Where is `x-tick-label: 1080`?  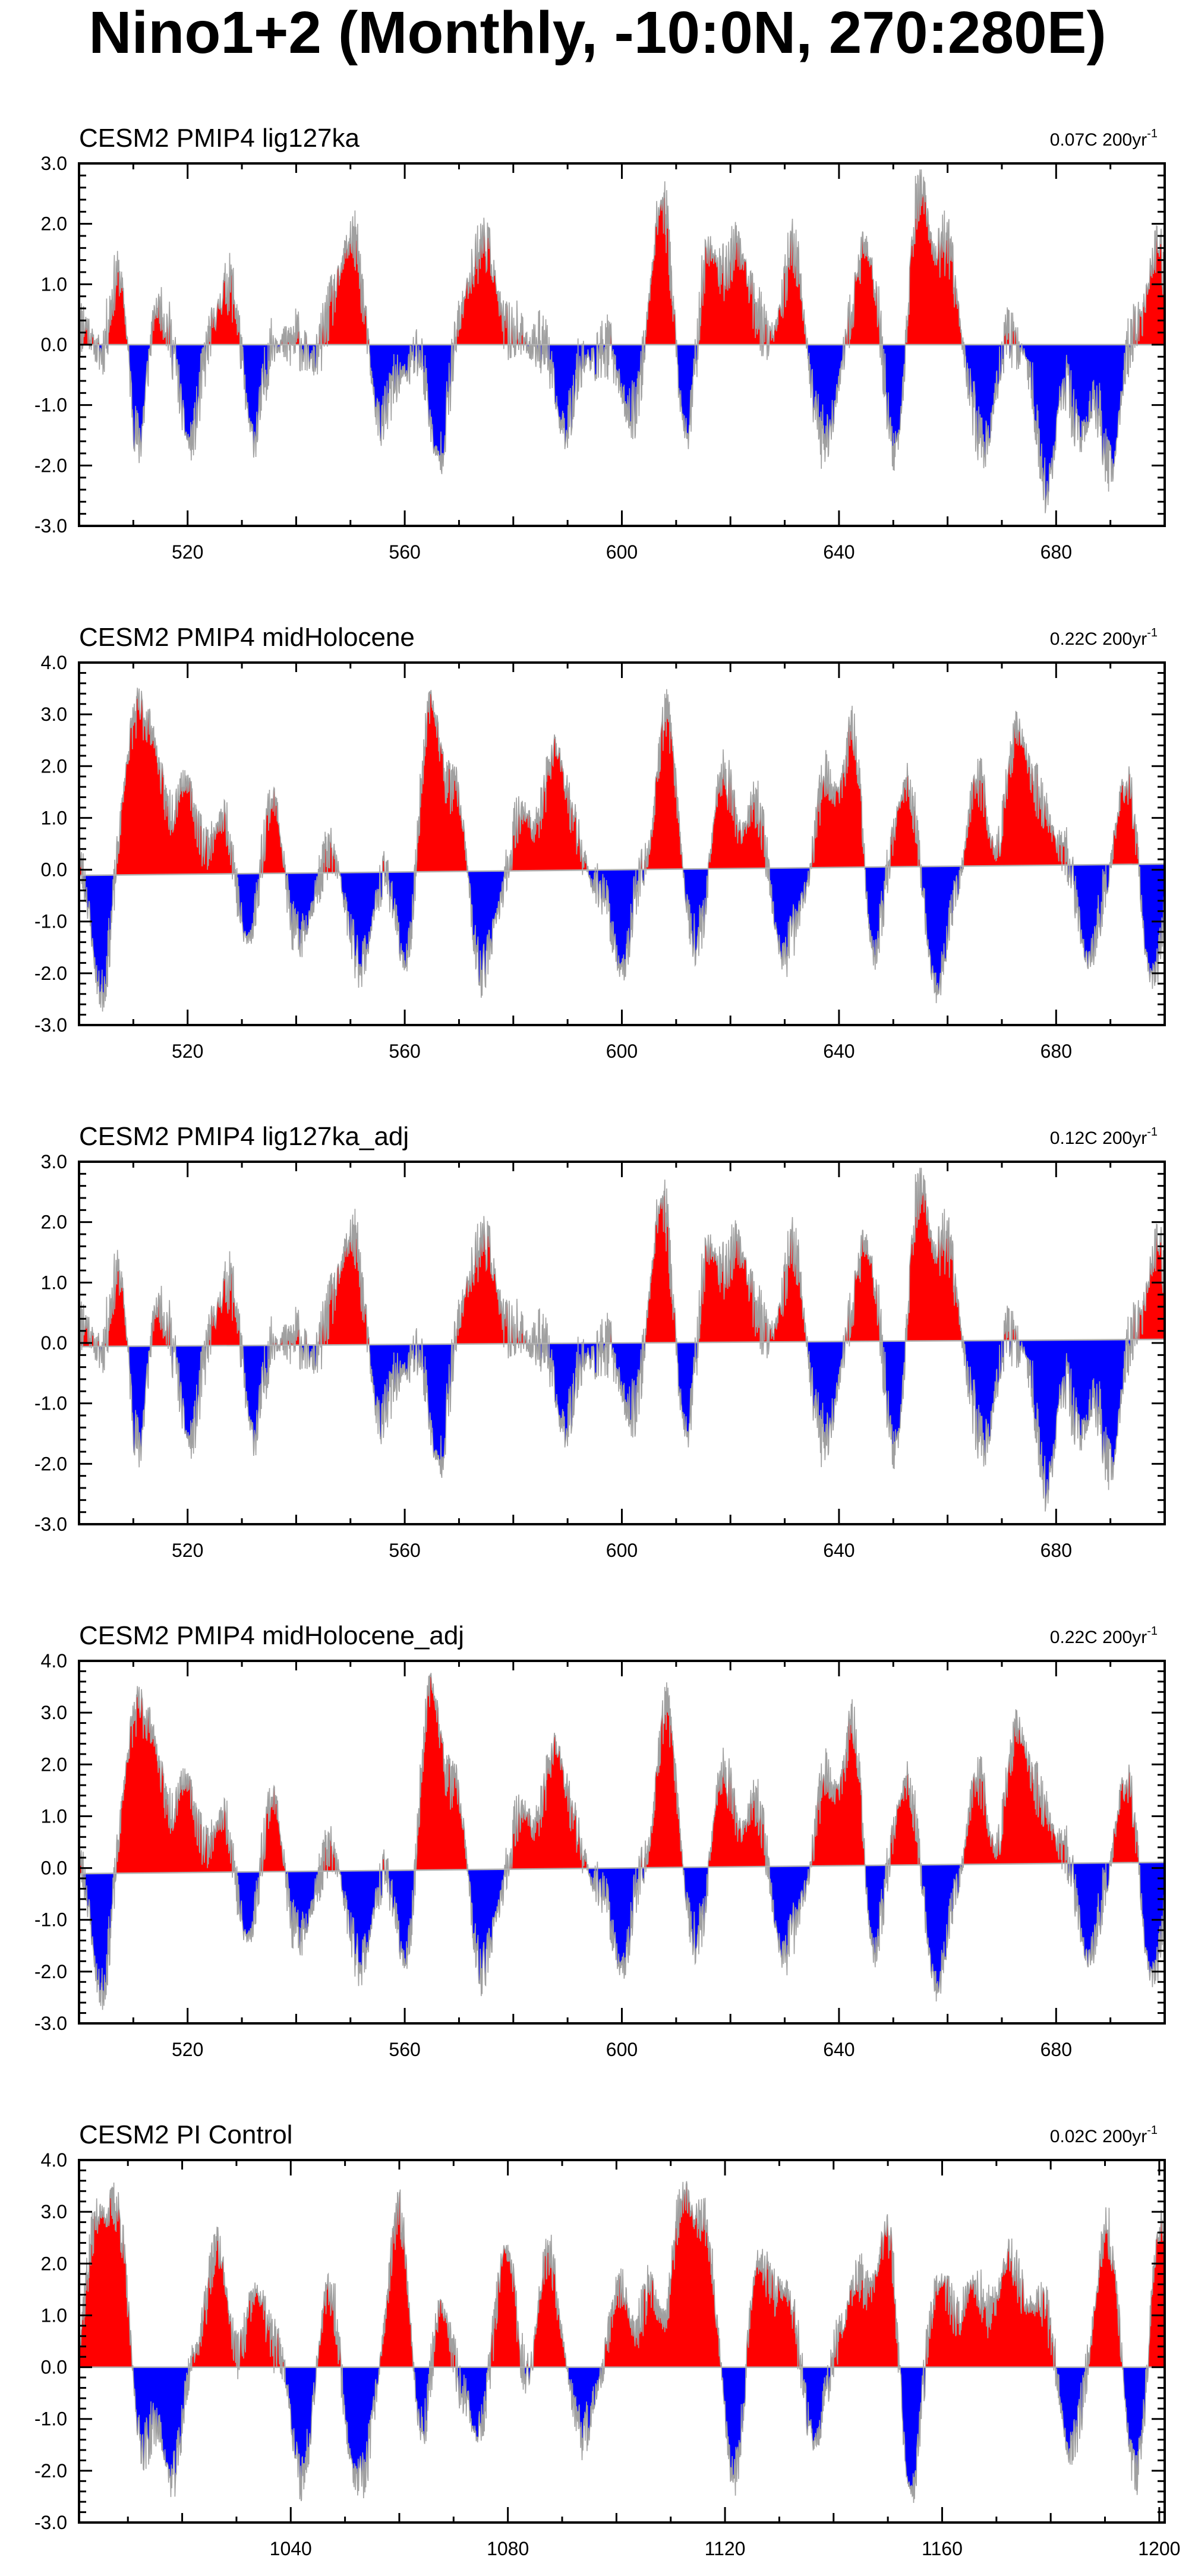 x-tick-label: 1080 is located at coordinates (508, 2549).